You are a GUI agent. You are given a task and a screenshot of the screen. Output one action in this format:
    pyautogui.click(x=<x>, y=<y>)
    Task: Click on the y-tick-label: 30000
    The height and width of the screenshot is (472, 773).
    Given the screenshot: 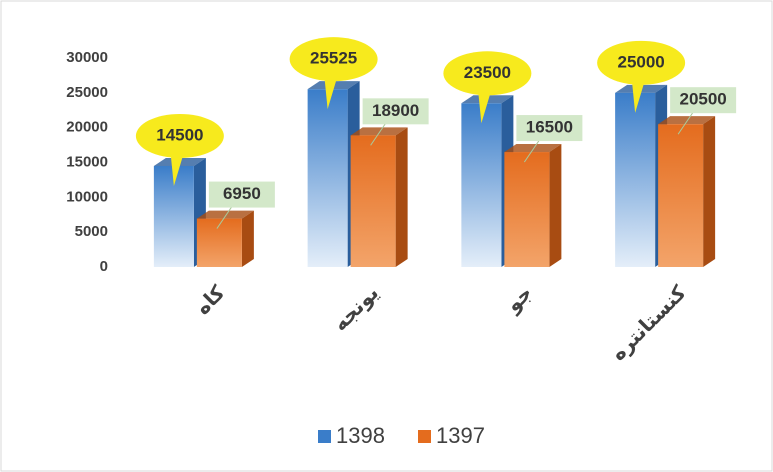 What is the action you would take?
    pyautogui.click(x=87, y=57)
    